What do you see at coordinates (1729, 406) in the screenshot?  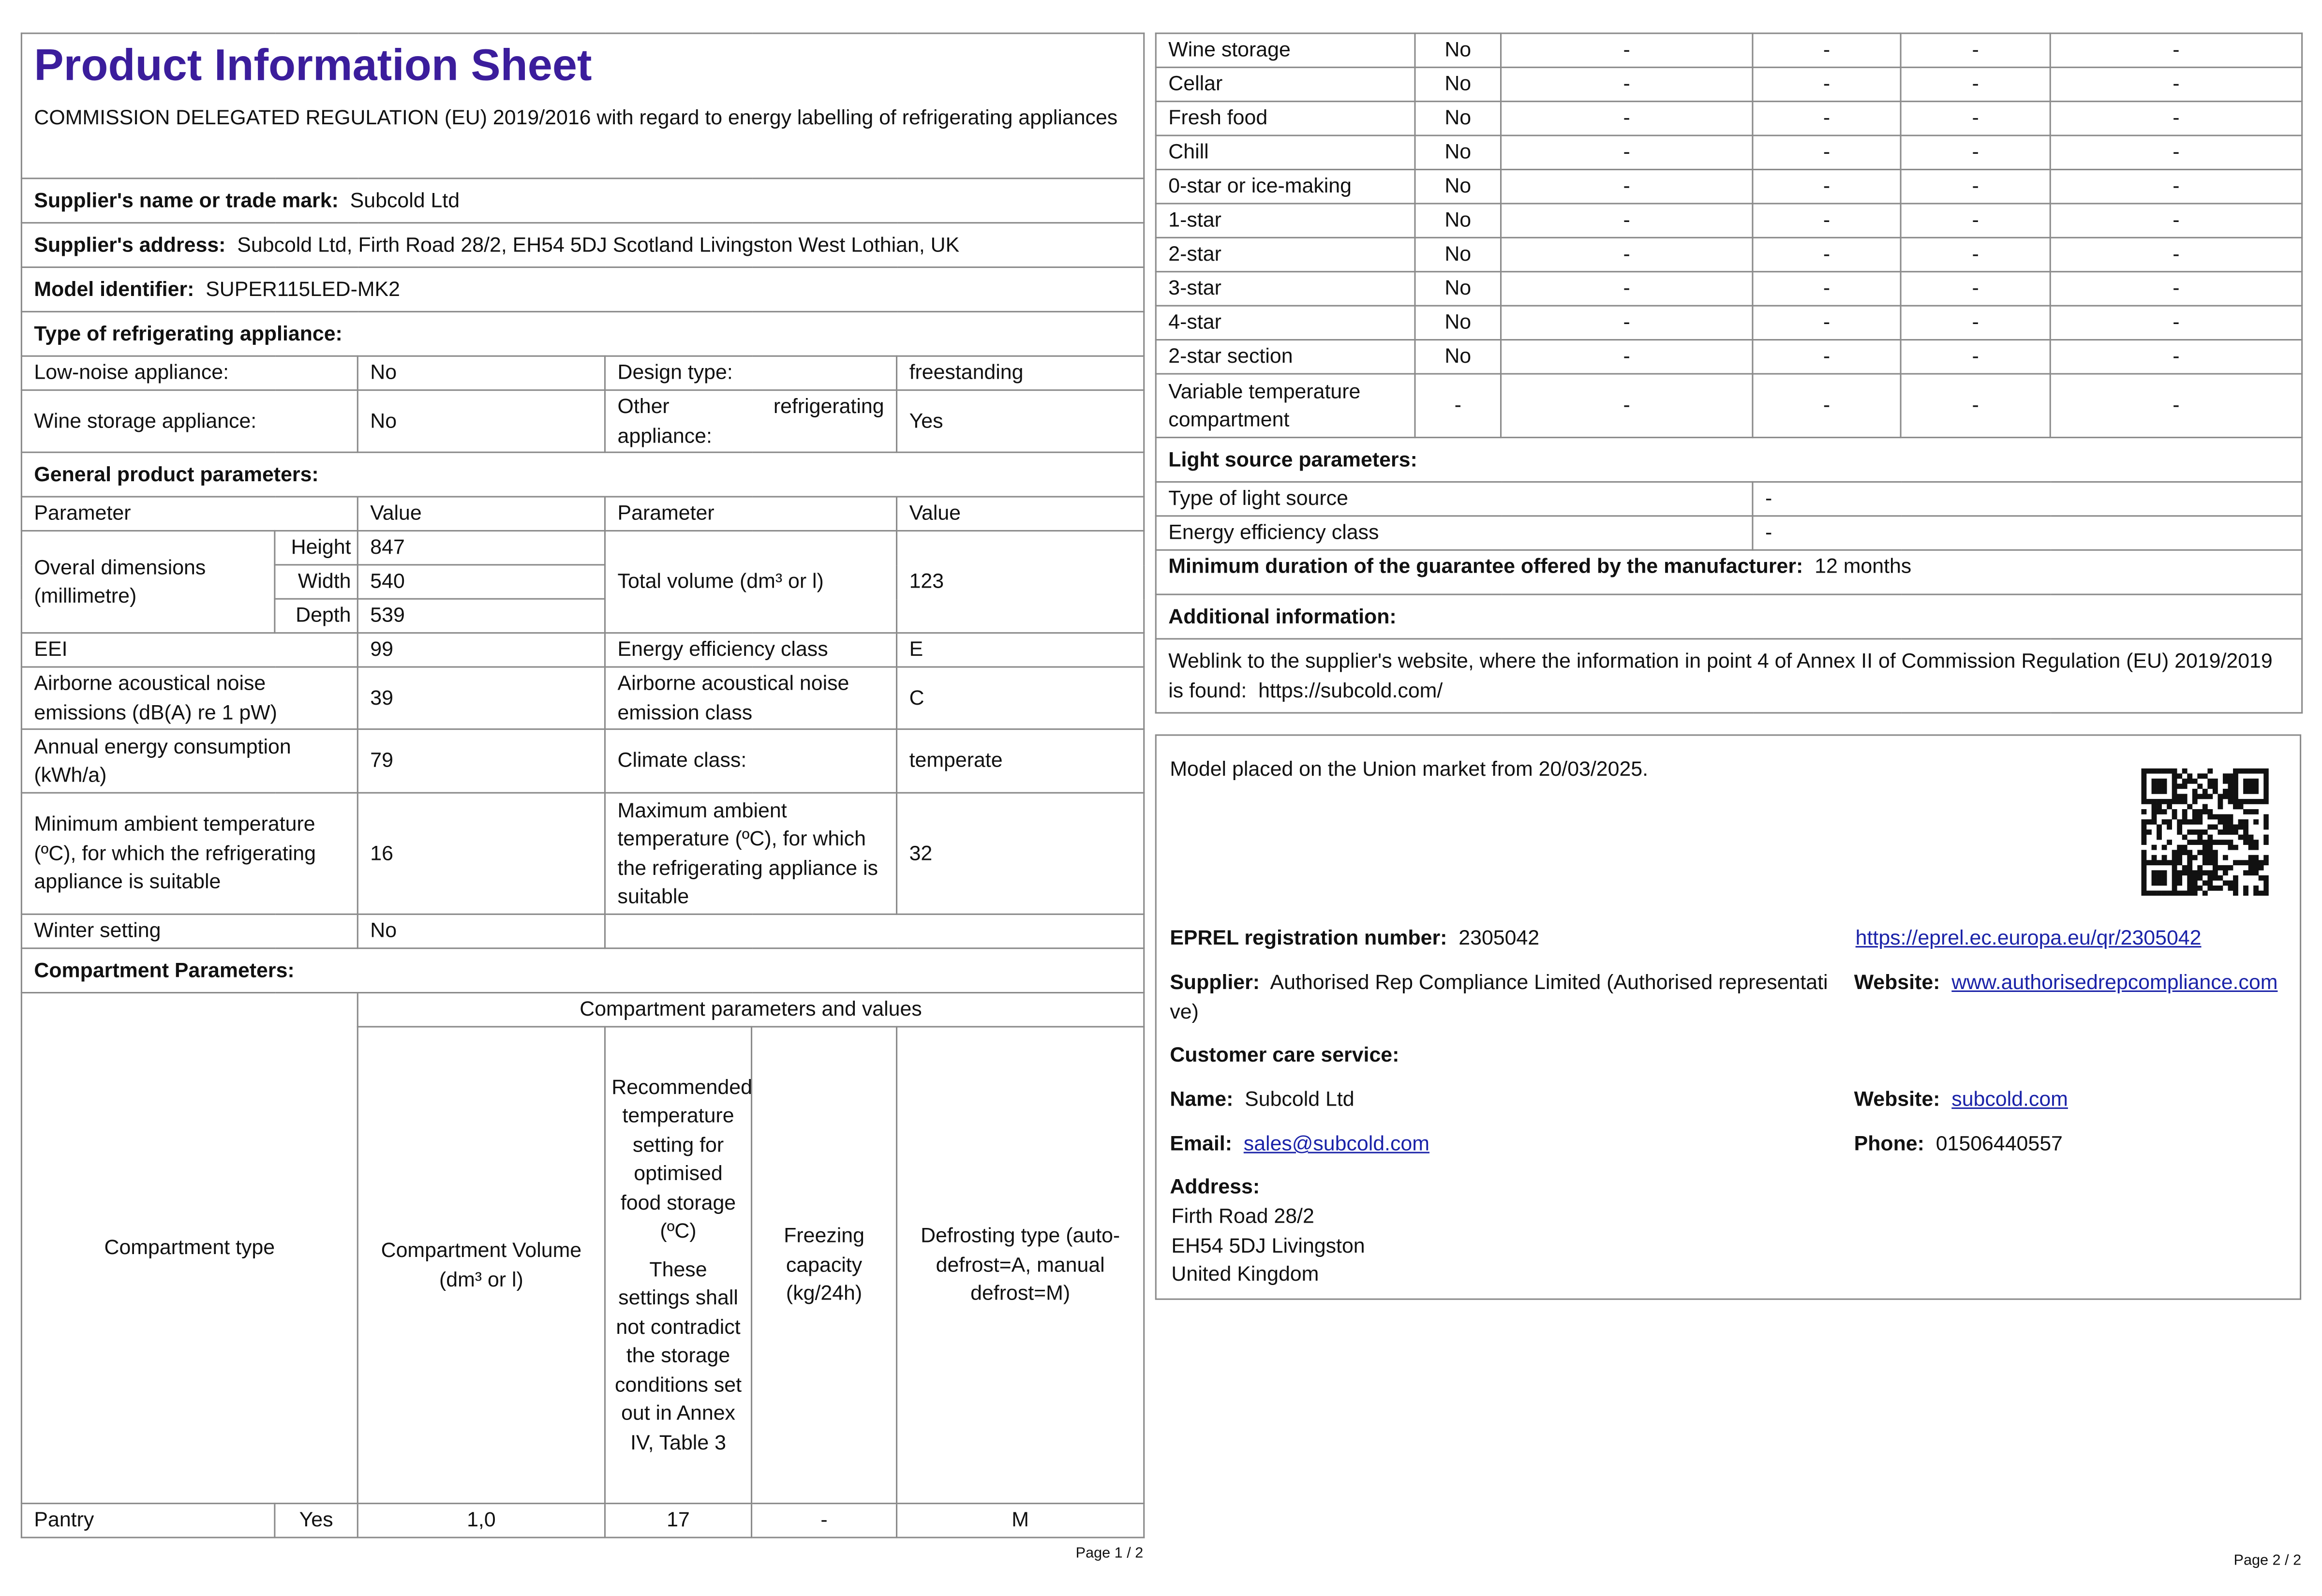 I see `compartment-row: Variable temperature compartment - - - - -` at bounding box center [1729, 406].